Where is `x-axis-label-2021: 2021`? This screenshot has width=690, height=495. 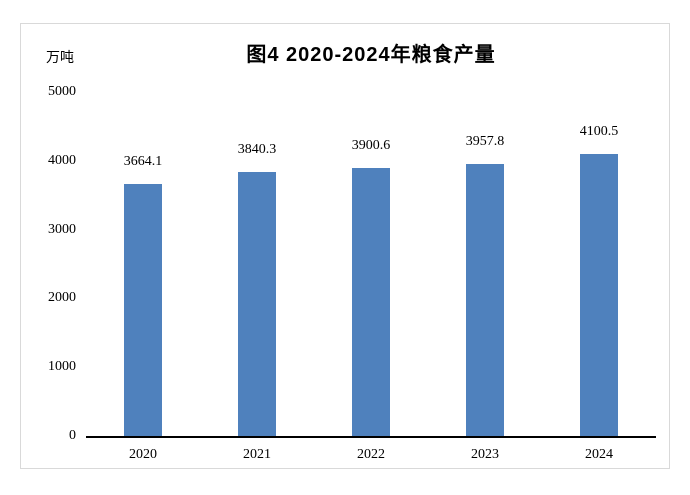
x-axis-label-2021: 2021 is located at coordinates (257, 454).